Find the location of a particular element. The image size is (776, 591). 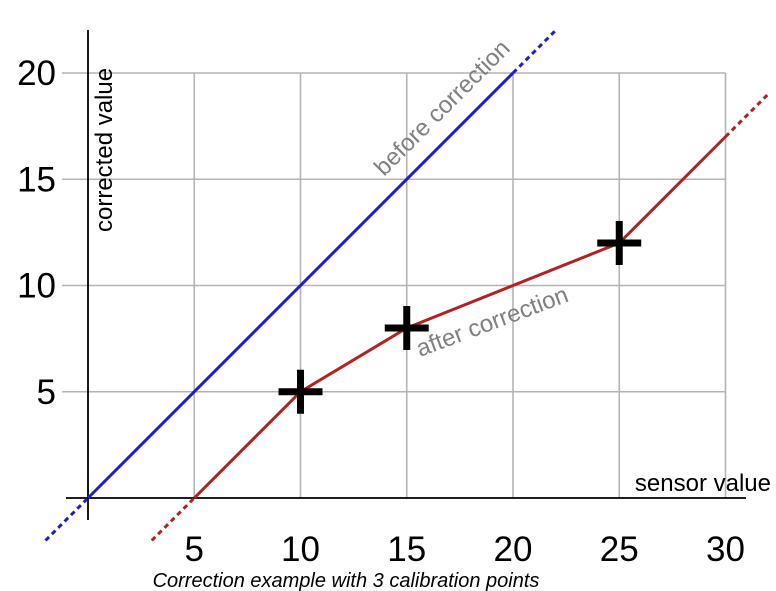

y-axis-title: corrected value is located at coordinates (104, 150).